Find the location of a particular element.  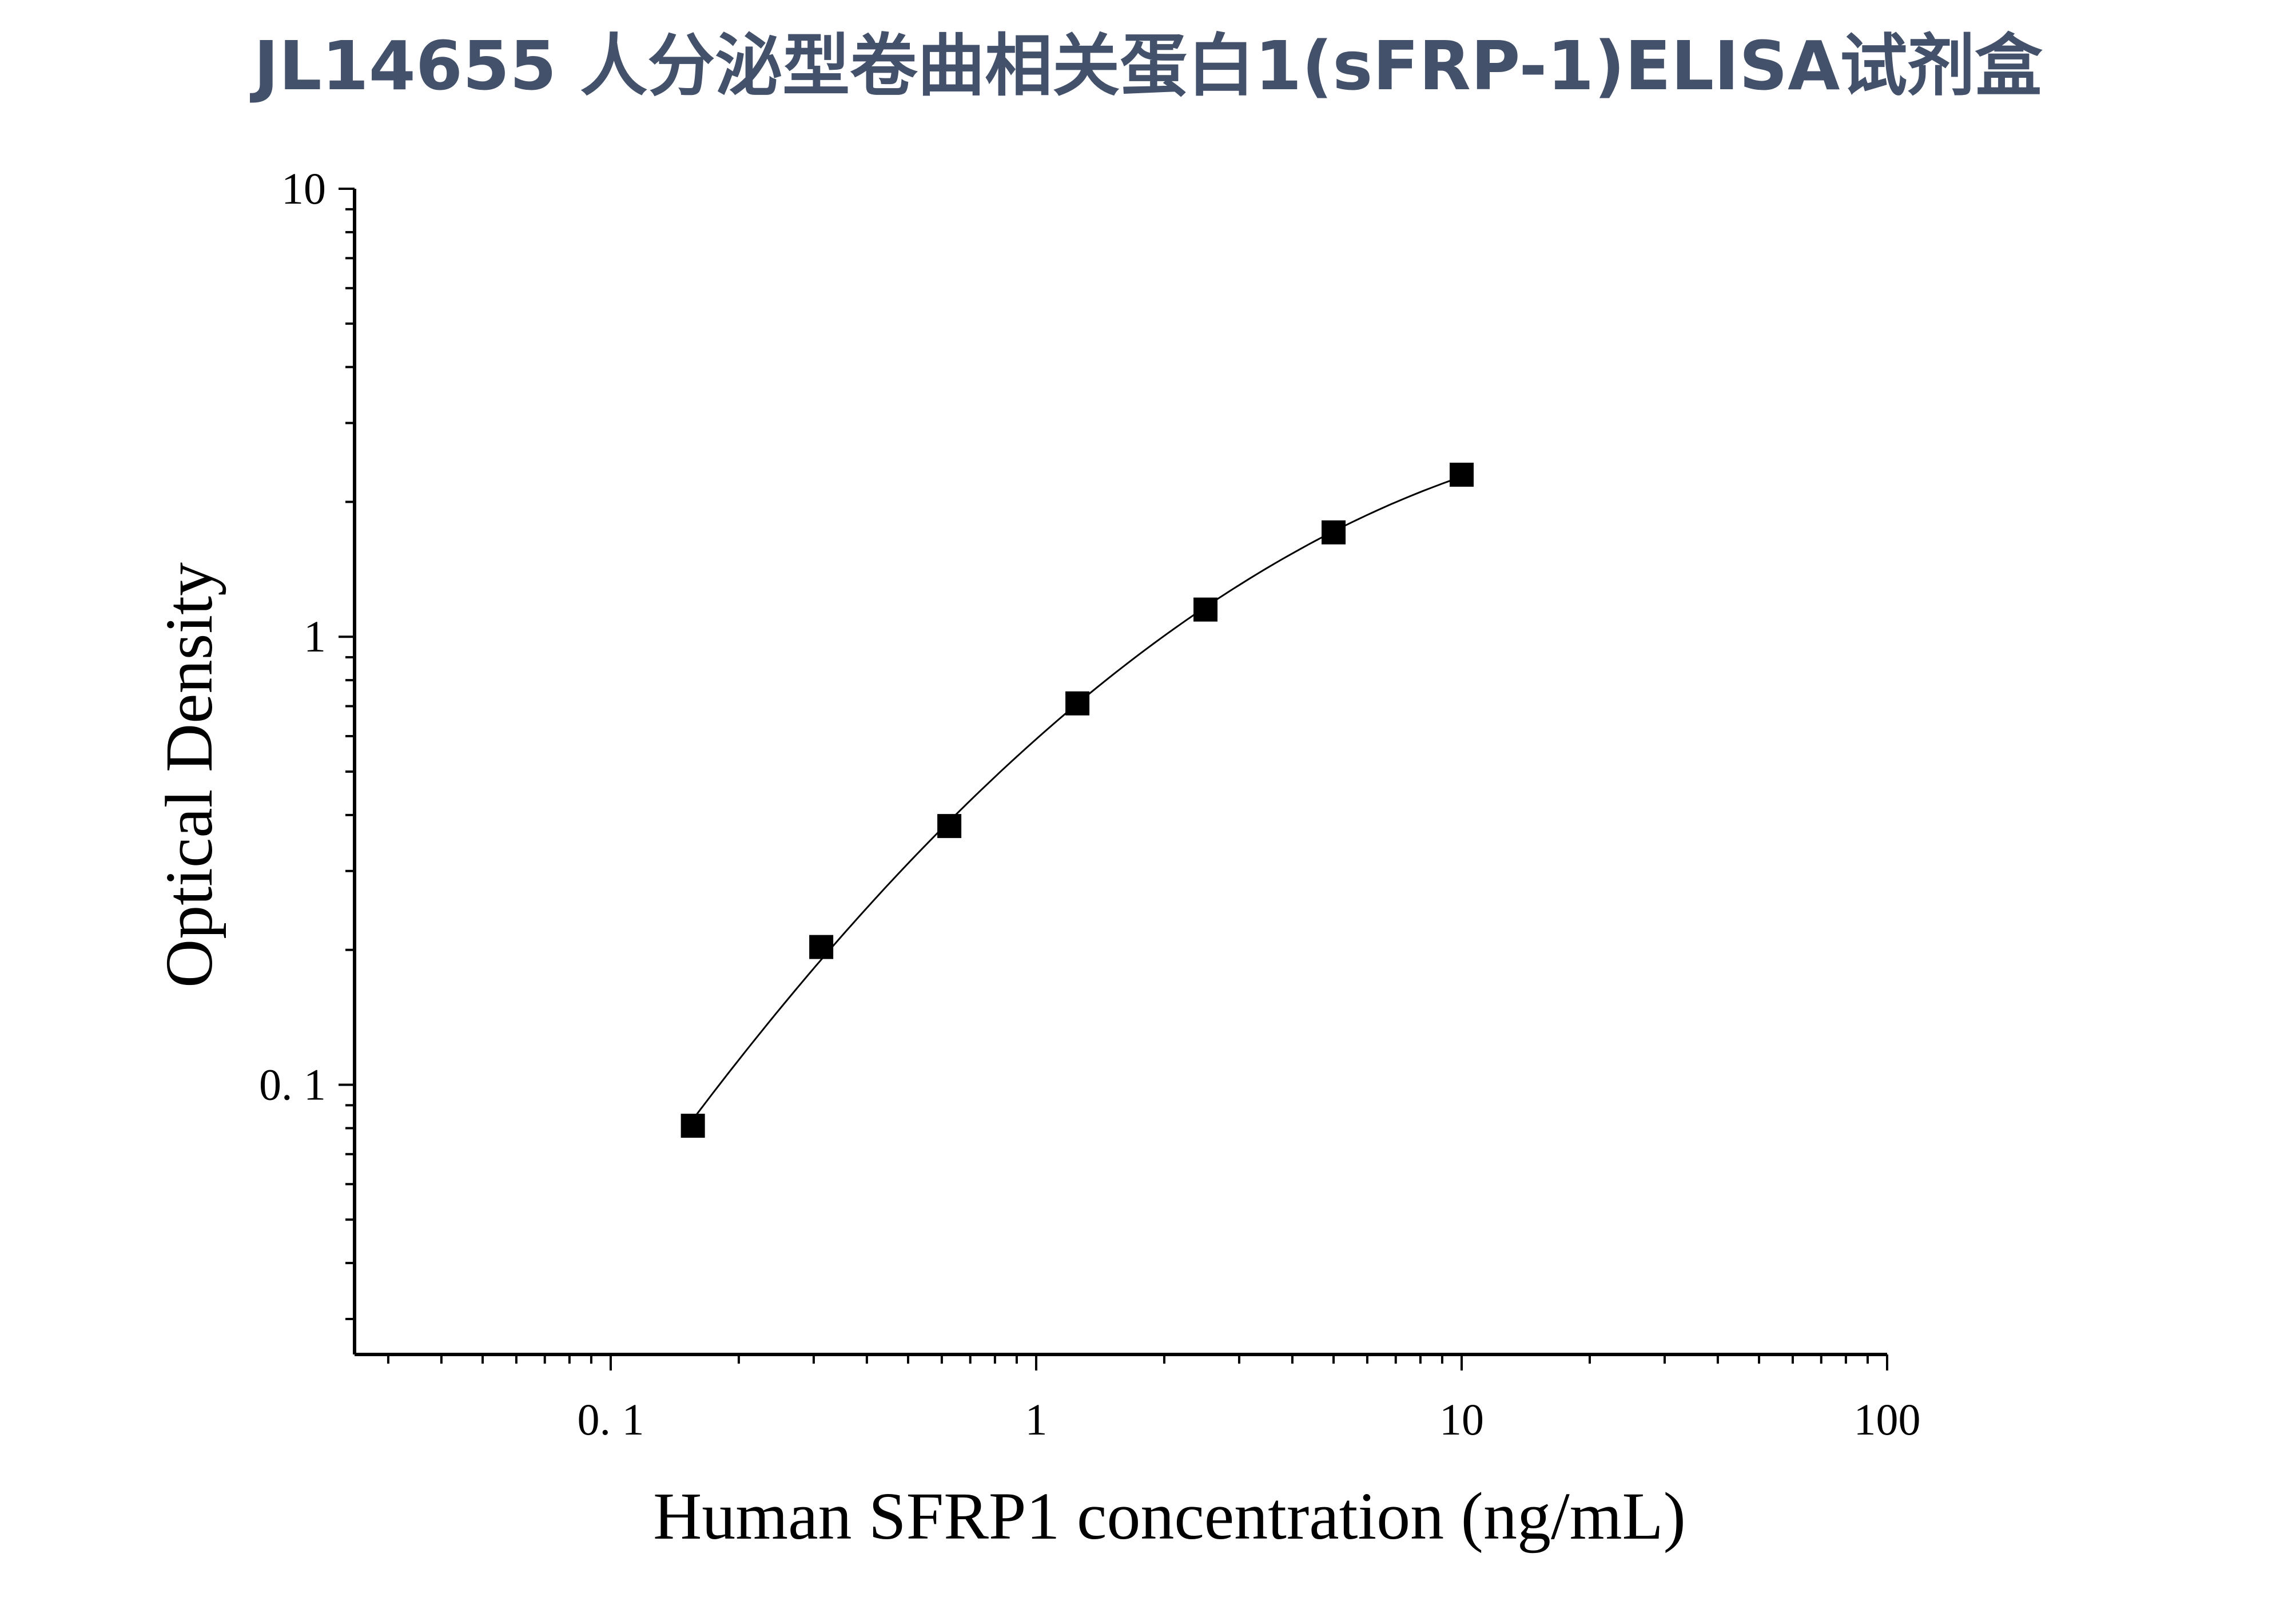

x-tick-label: 100 is located at coordinates (1887, 1419).